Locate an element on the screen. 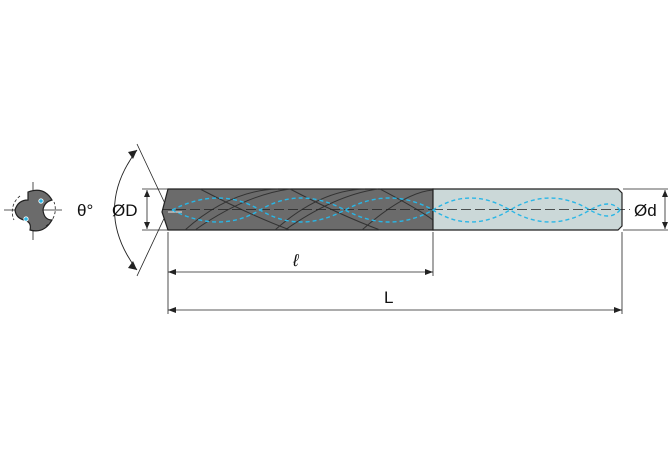  point-angle-dimension is located at coordinates (141, 210).